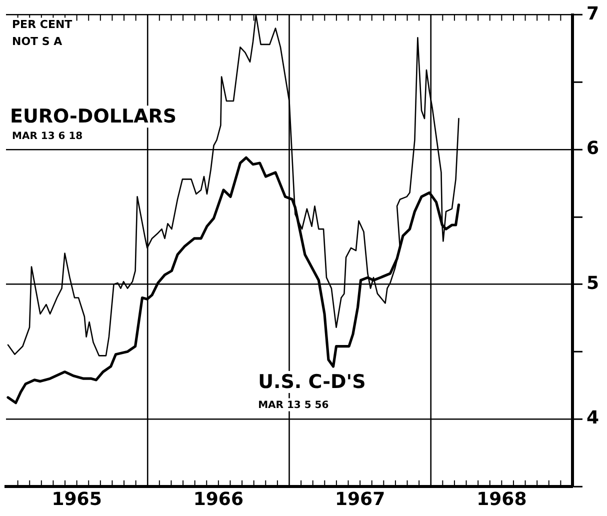 The image size is (607, 516). What do you see at coordinates (47, 136) in the screenshot?
I see `annotation: MAR 13 6 18` at bounding box center [47, 136].